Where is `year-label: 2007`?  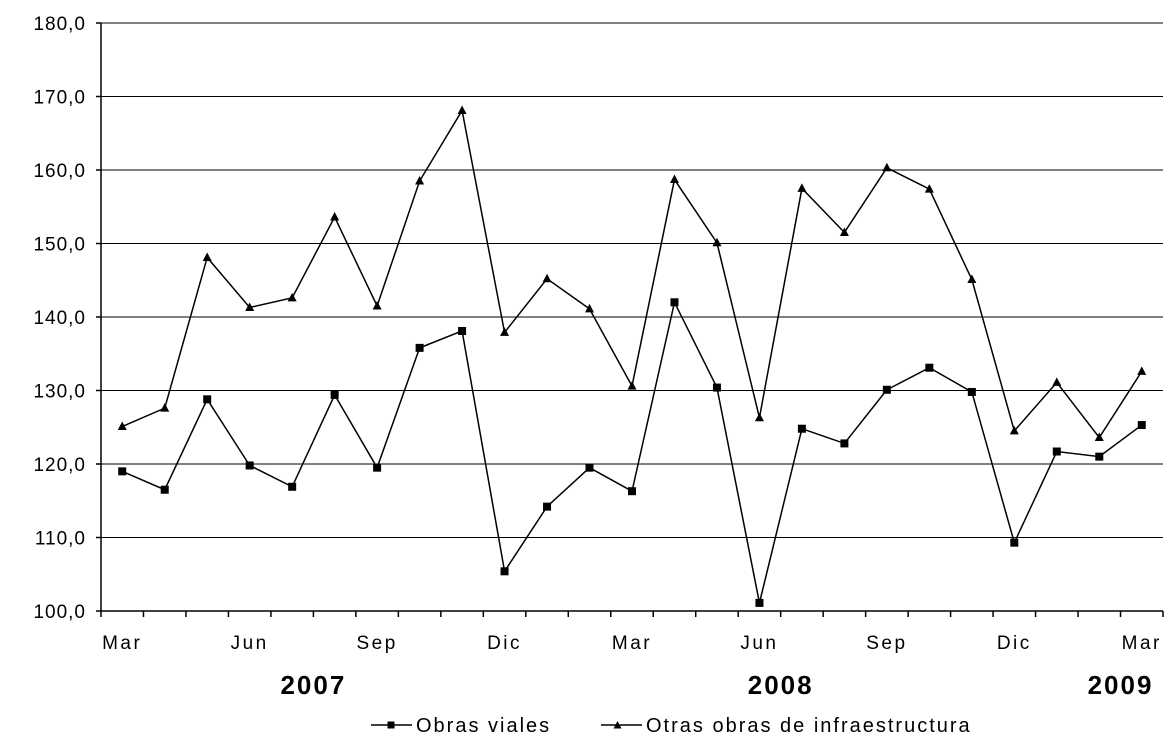
year-label: 2007 is located at coordinates (313, 685).